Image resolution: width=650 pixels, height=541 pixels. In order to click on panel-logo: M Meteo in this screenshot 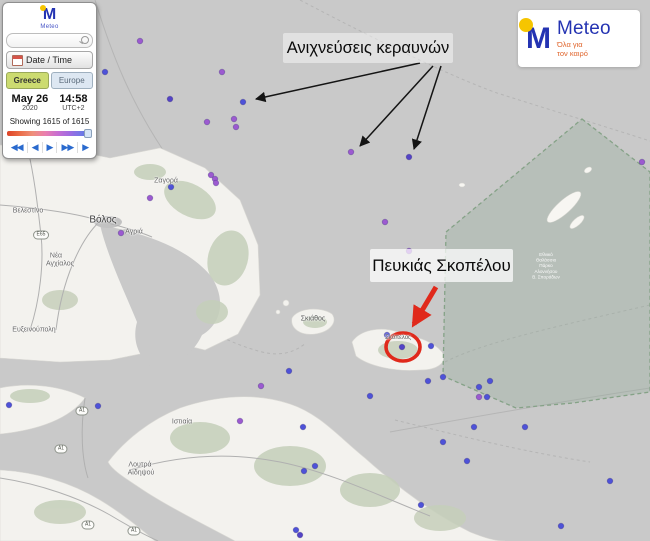, I will do `click(49, 17)`.